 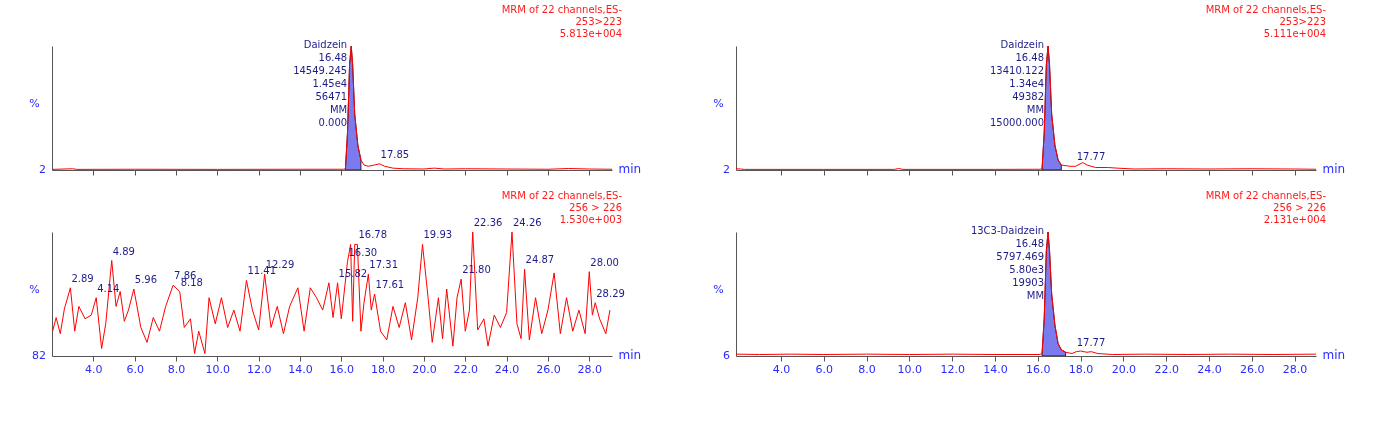 What do you see at coordinates (1294, 33) in the screenshot?
I see `text: 5.111e+004` at bounding box center [1294, 33].